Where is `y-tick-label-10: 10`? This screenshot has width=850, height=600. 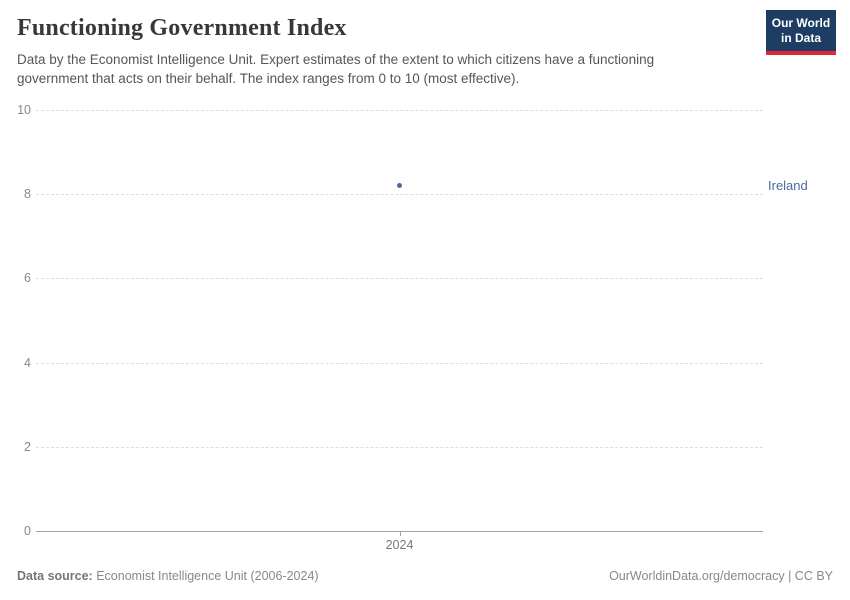 y-tick-label-10: 10 is located at coordinates (24, 110).